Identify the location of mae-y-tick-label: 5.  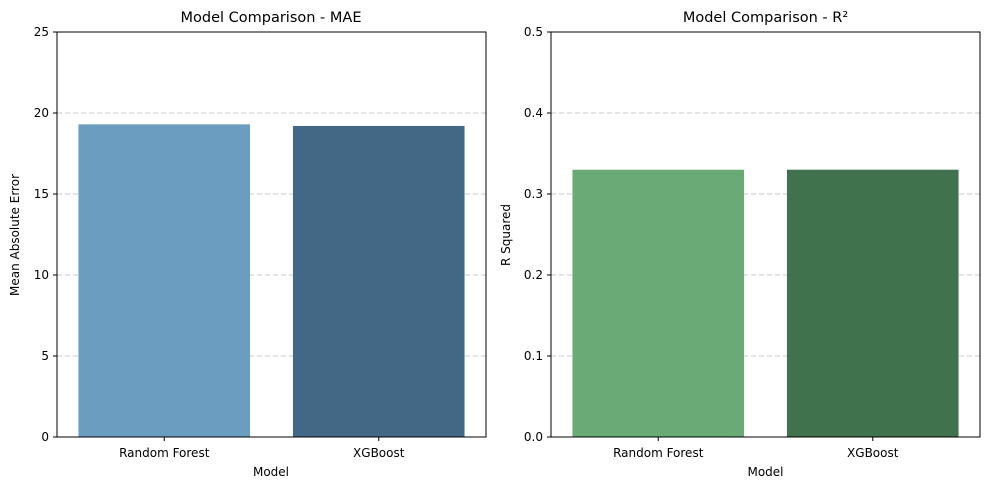
(45, 356).